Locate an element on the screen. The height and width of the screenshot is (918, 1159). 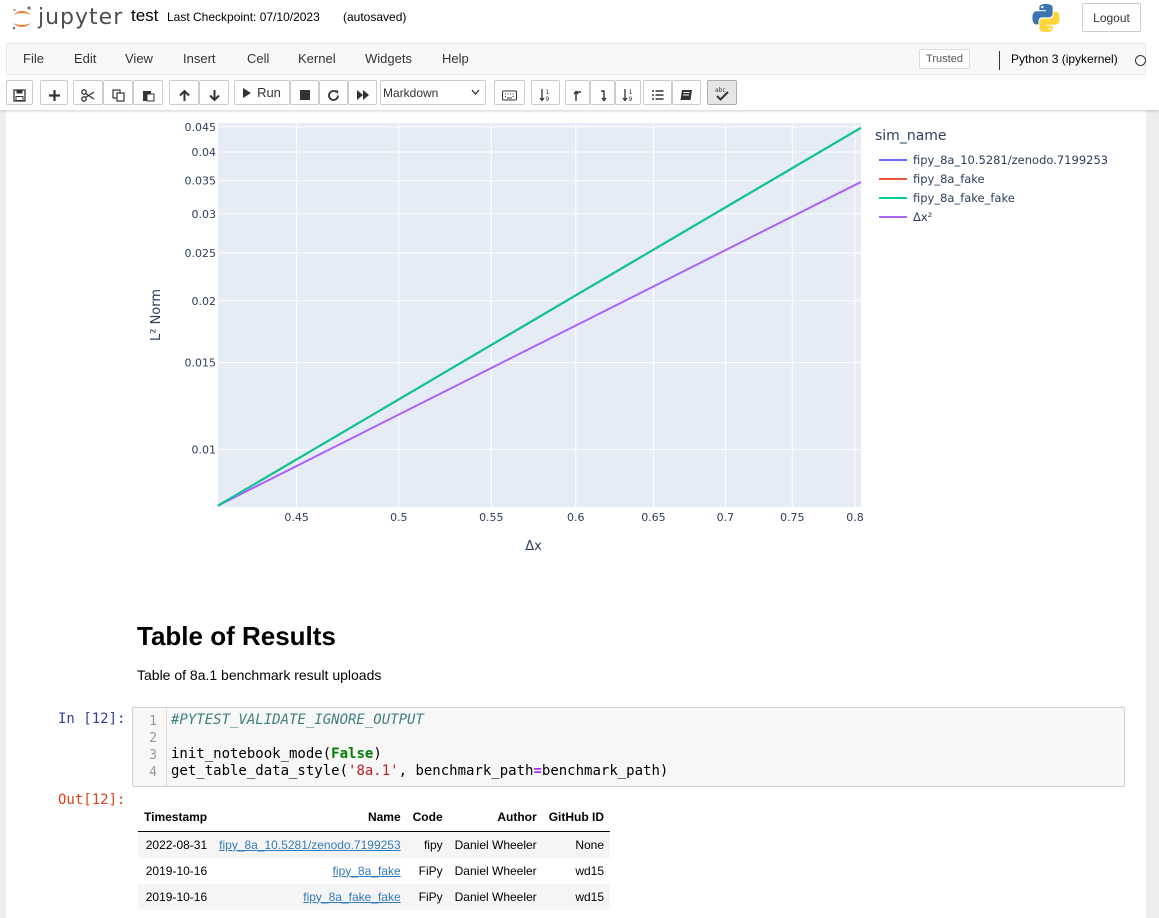
code-call-end: benchmark_path) is located at coordinates (605, 771).